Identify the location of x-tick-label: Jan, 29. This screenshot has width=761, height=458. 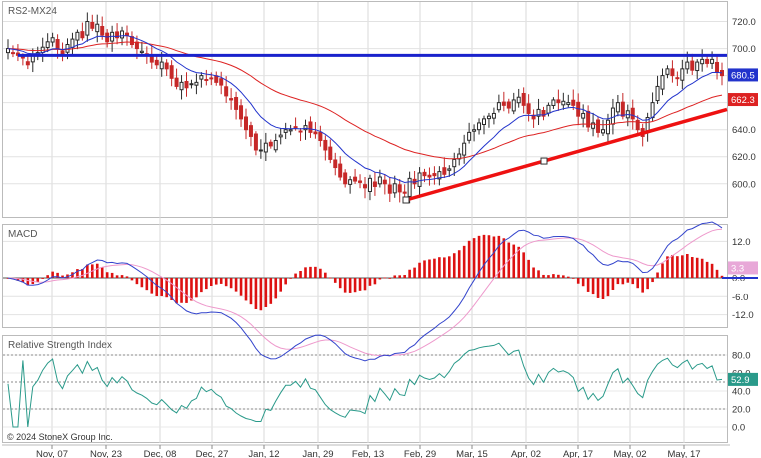
(317, 453).